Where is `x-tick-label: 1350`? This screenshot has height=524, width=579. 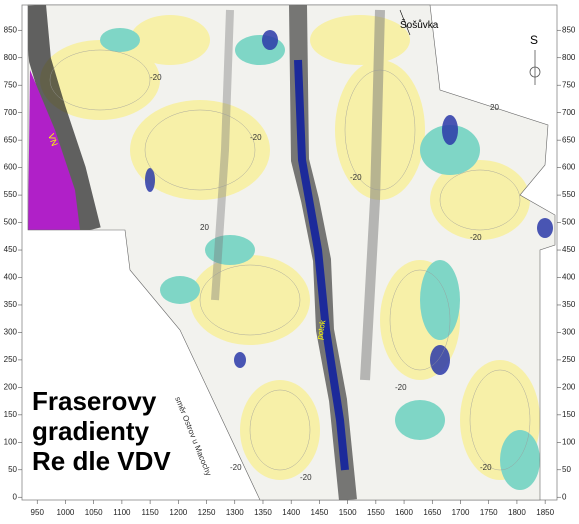 x-tick-label: 1350 is located at coordinates (263, 512).